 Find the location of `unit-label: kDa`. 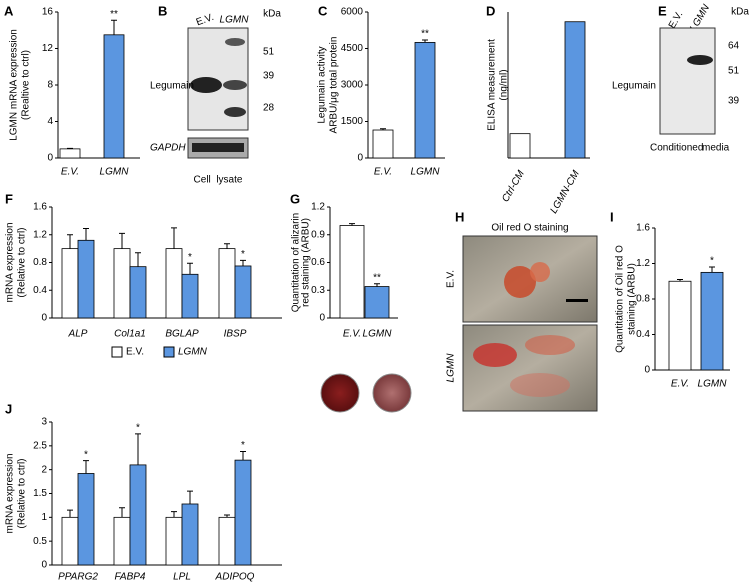

unit-label: kDa is located at coordinates (272, 14).